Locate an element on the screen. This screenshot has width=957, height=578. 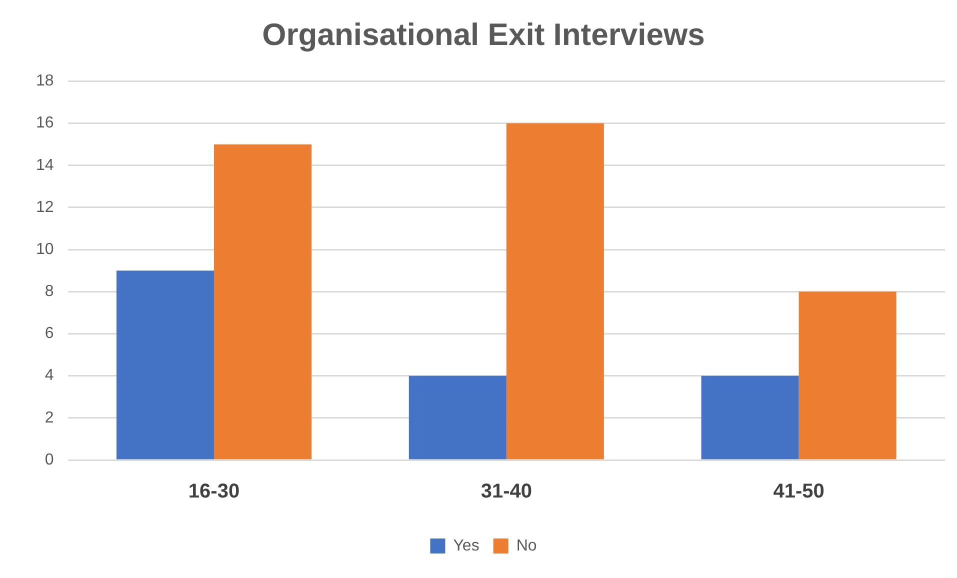
x-tick-label: 16-30 is located at coordinates (214, 491).